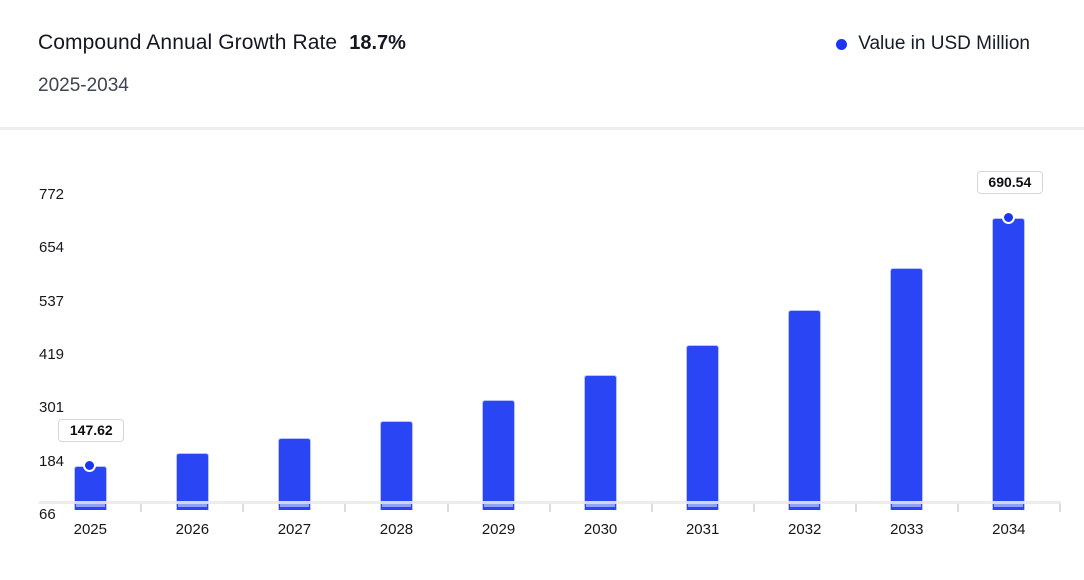 This screenshot has width=1084, height=580. I want to click on bar-2033, so click(907, 388).